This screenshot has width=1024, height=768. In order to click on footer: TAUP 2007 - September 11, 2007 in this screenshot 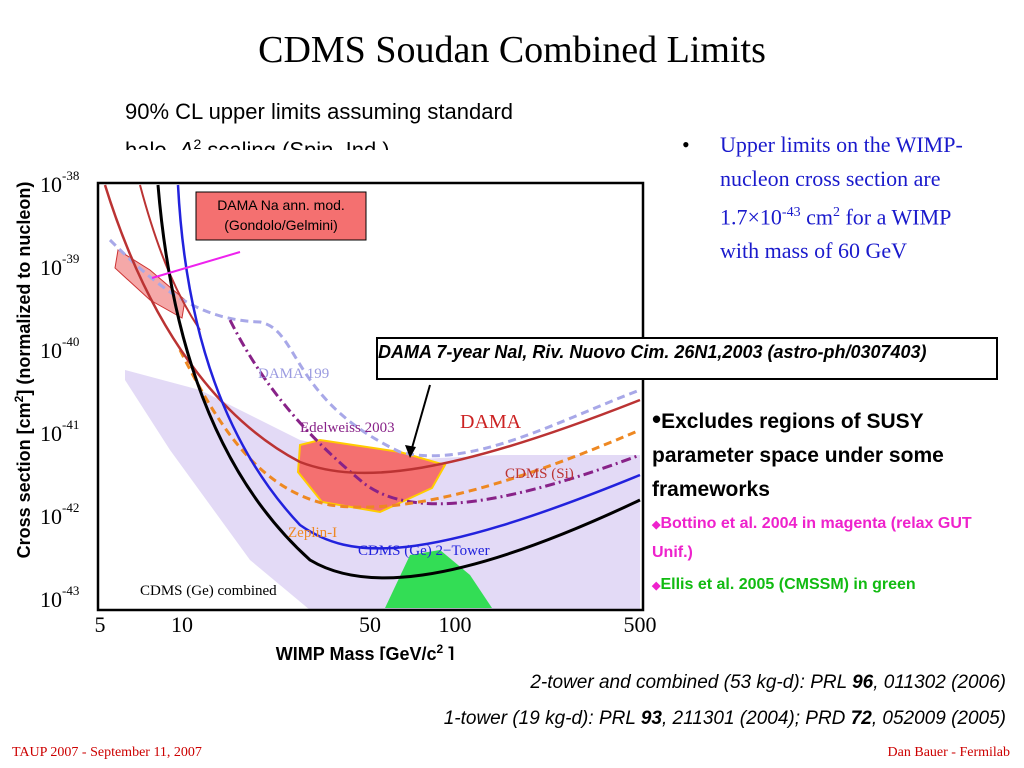, I will do `click(107, 752)`.